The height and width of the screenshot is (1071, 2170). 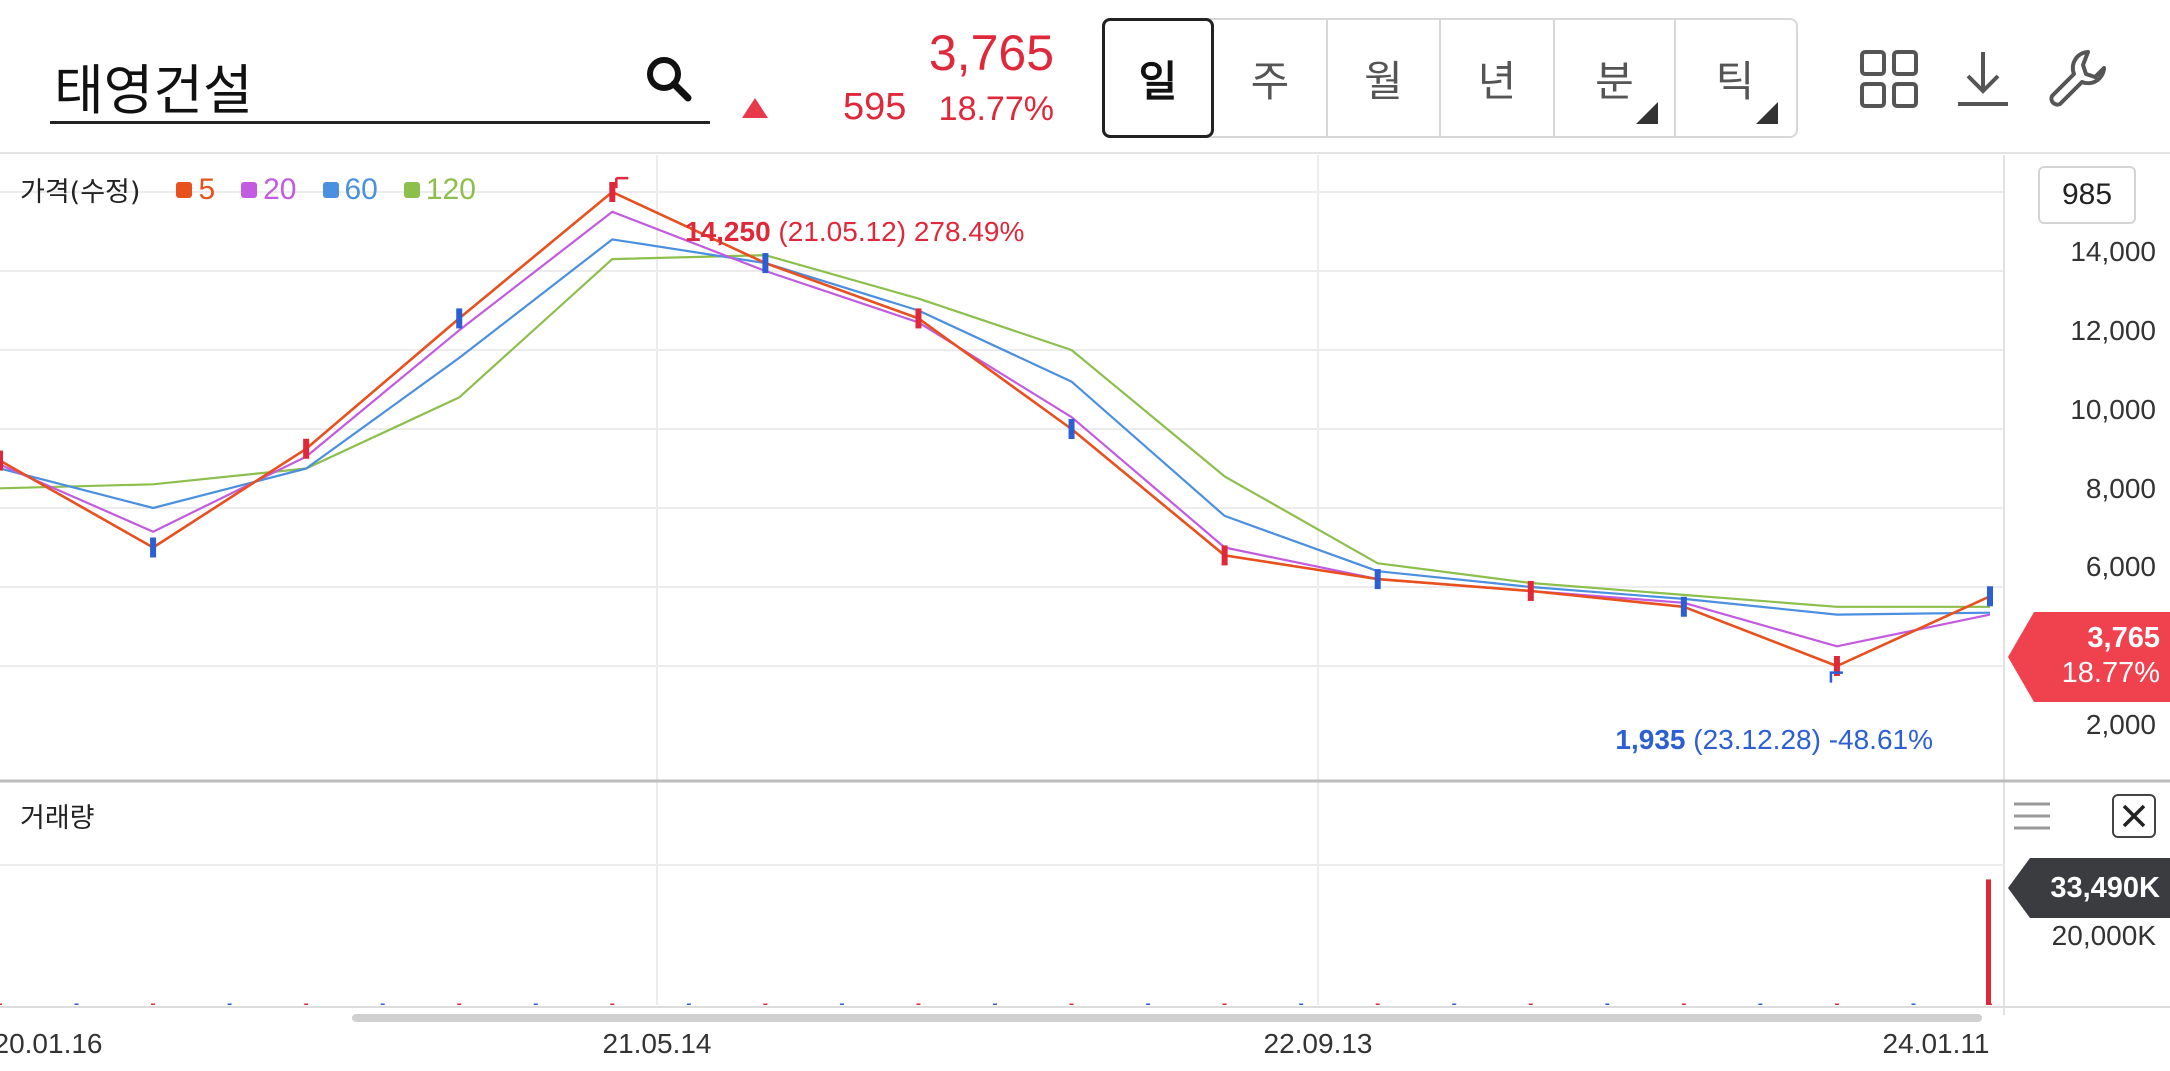 I want to click on current-volume-tag: 33,490K, so click(x=2089, y=888).